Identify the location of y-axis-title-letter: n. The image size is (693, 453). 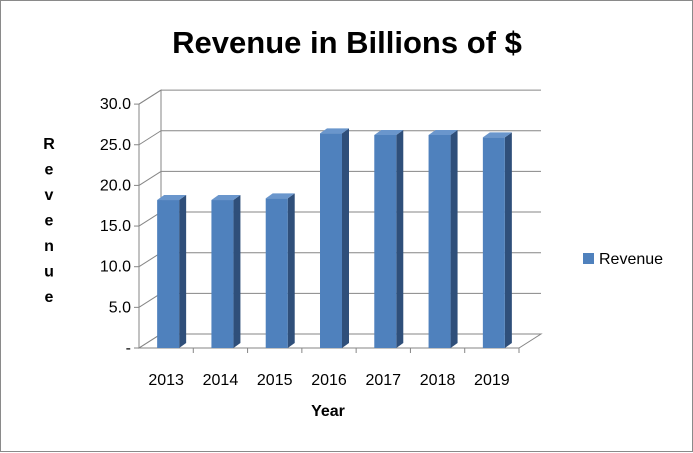
(49, 246).